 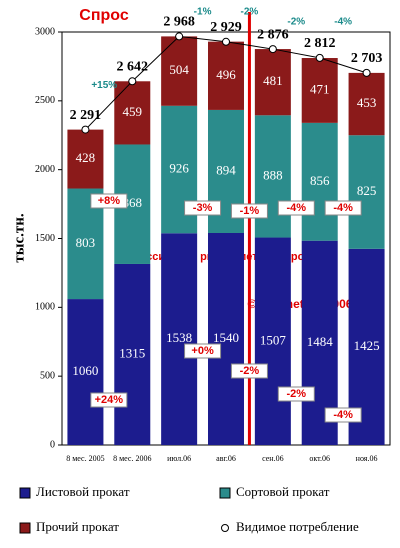 What do you see at coordinates (77, 526) in the screenshot?
I see `legend-label: Прочий прокат` at bounding box center [77, 526].